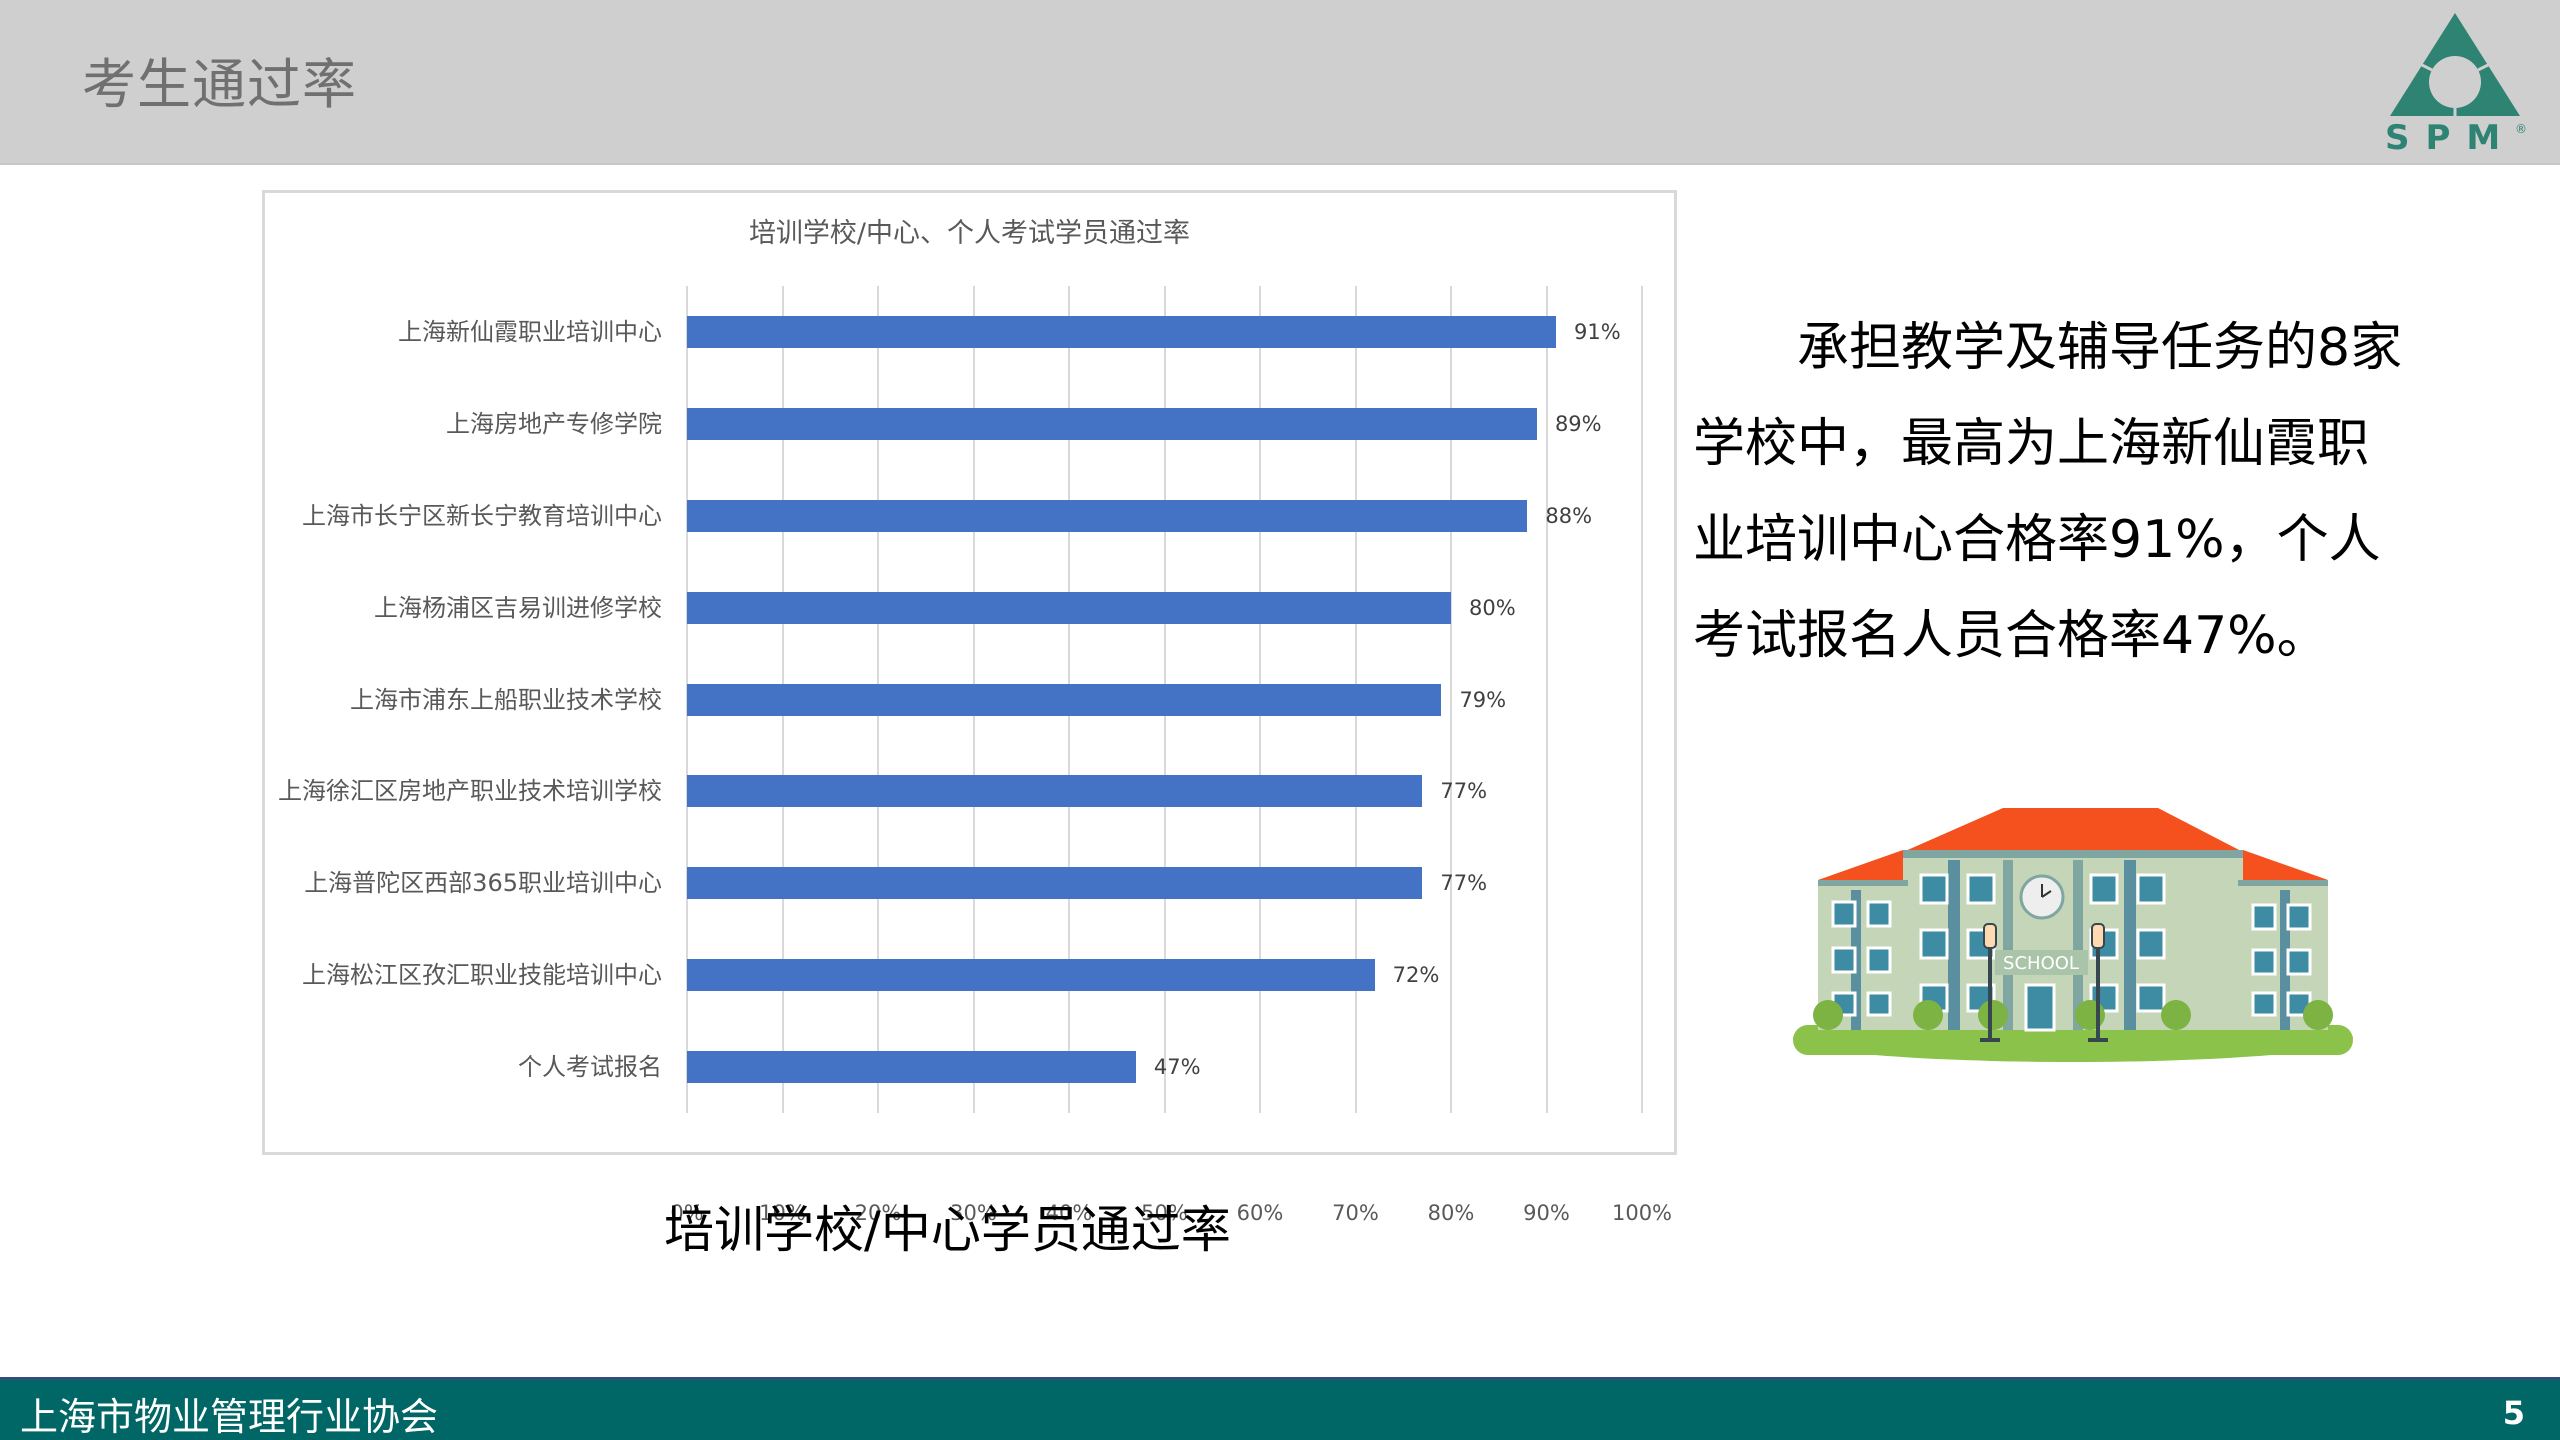 The height and width of the screenshot is (1440, 2560). Describe the element at coordinates (2455, 65) in the screenshot. I see `spm-logo-icon` at that location.